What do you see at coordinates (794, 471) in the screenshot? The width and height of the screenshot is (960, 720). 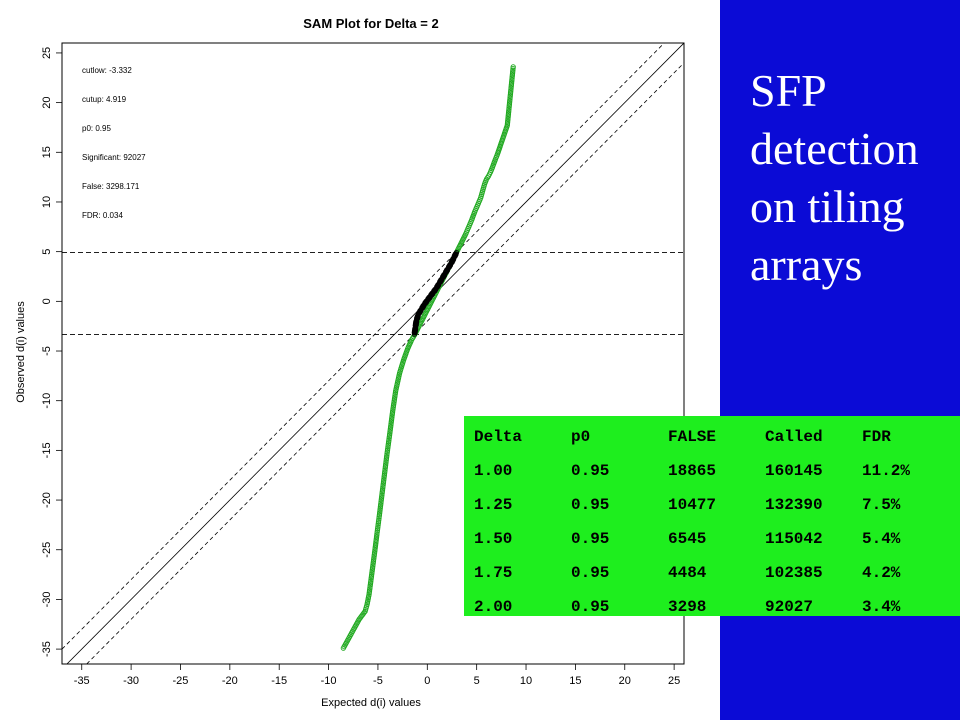 I see `table-cell: 160145` at bounding box center [794, 471].